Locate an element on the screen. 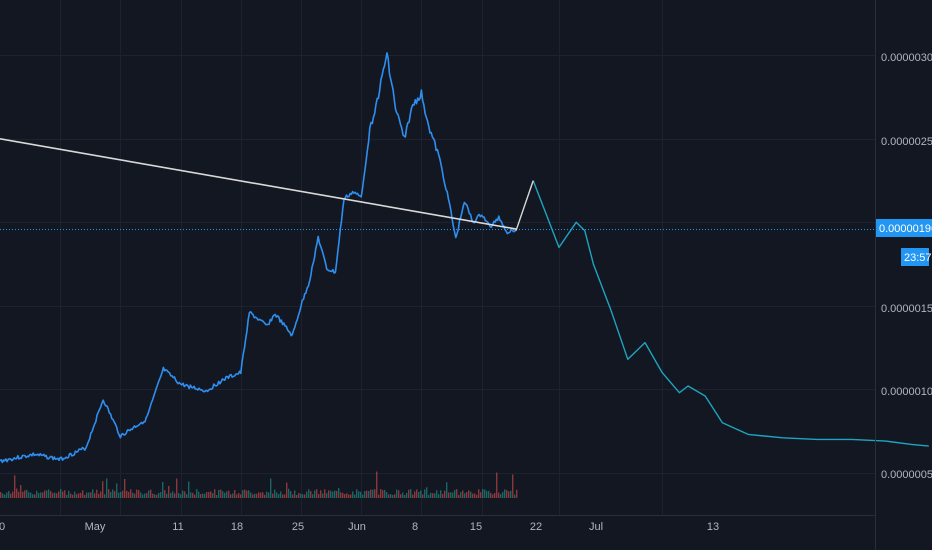 The image size is (932, 550). series-projection-connector is located at coordinates (524, 205).